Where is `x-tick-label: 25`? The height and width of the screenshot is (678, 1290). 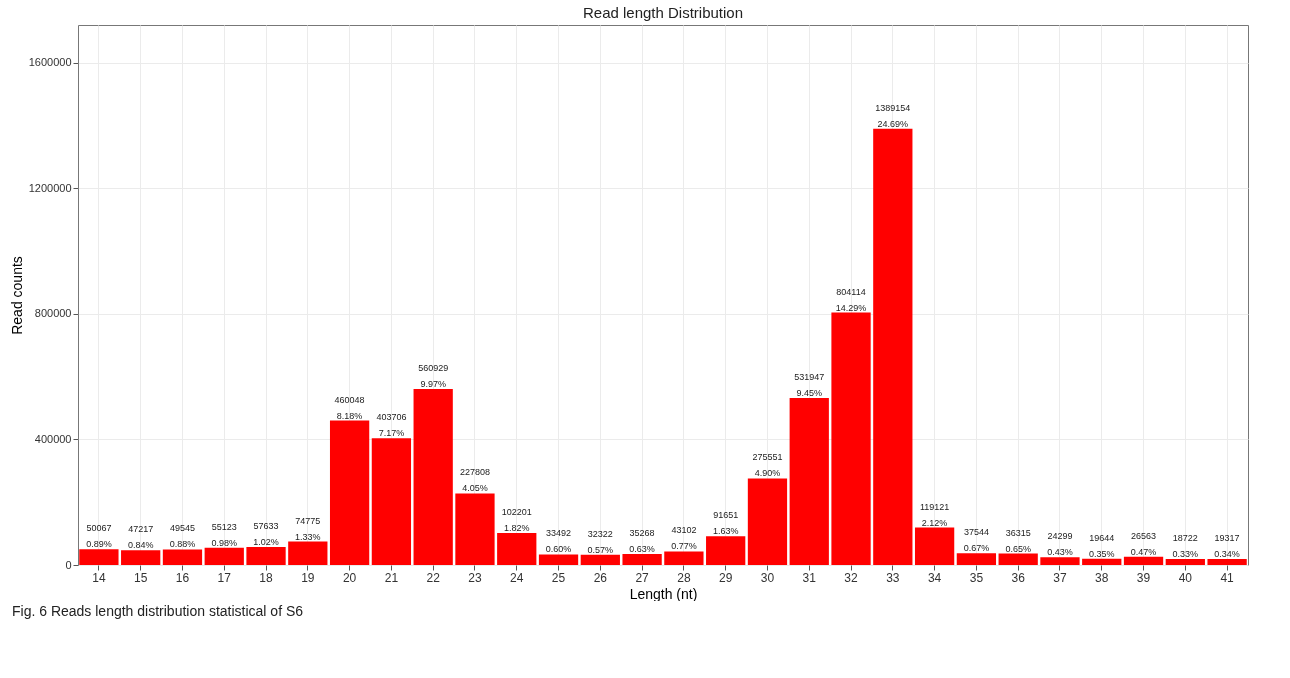
x-tick-label: 25 is located at coordinates (558, 577).